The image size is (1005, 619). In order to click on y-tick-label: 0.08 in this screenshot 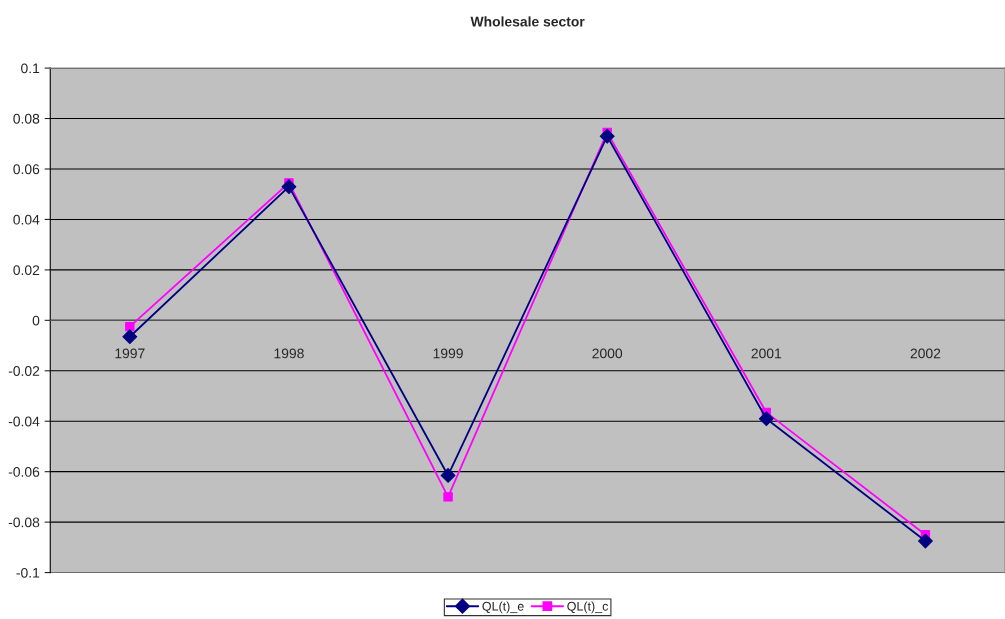, I will do `click(26, 118)`.